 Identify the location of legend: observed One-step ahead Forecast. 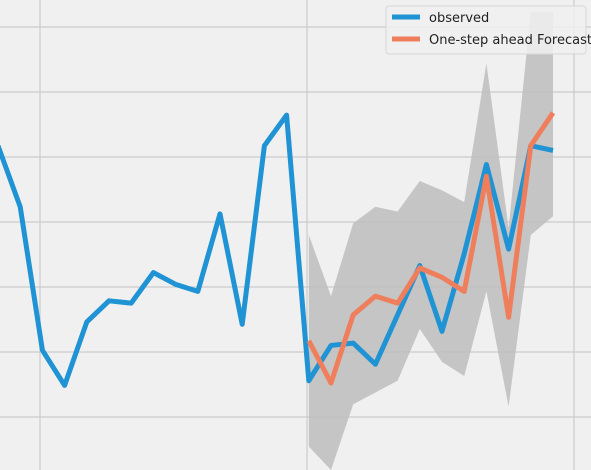
(488, 30).